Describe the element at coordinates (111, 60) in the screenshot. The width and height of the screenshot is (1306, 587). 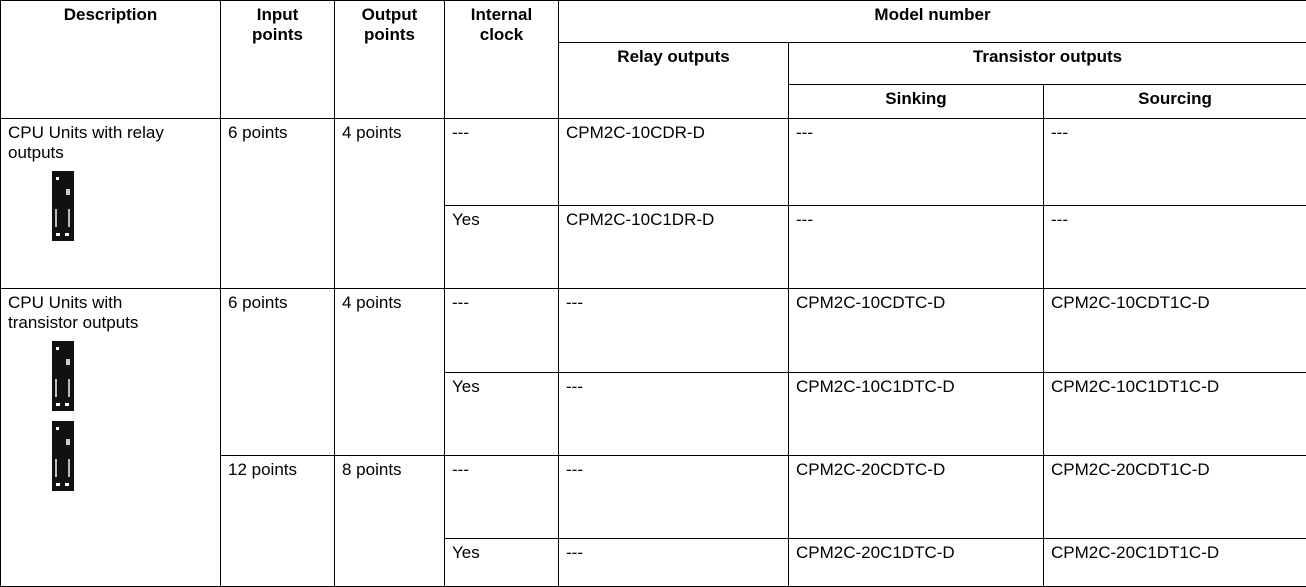
I see `header-cell: Description` at that location.